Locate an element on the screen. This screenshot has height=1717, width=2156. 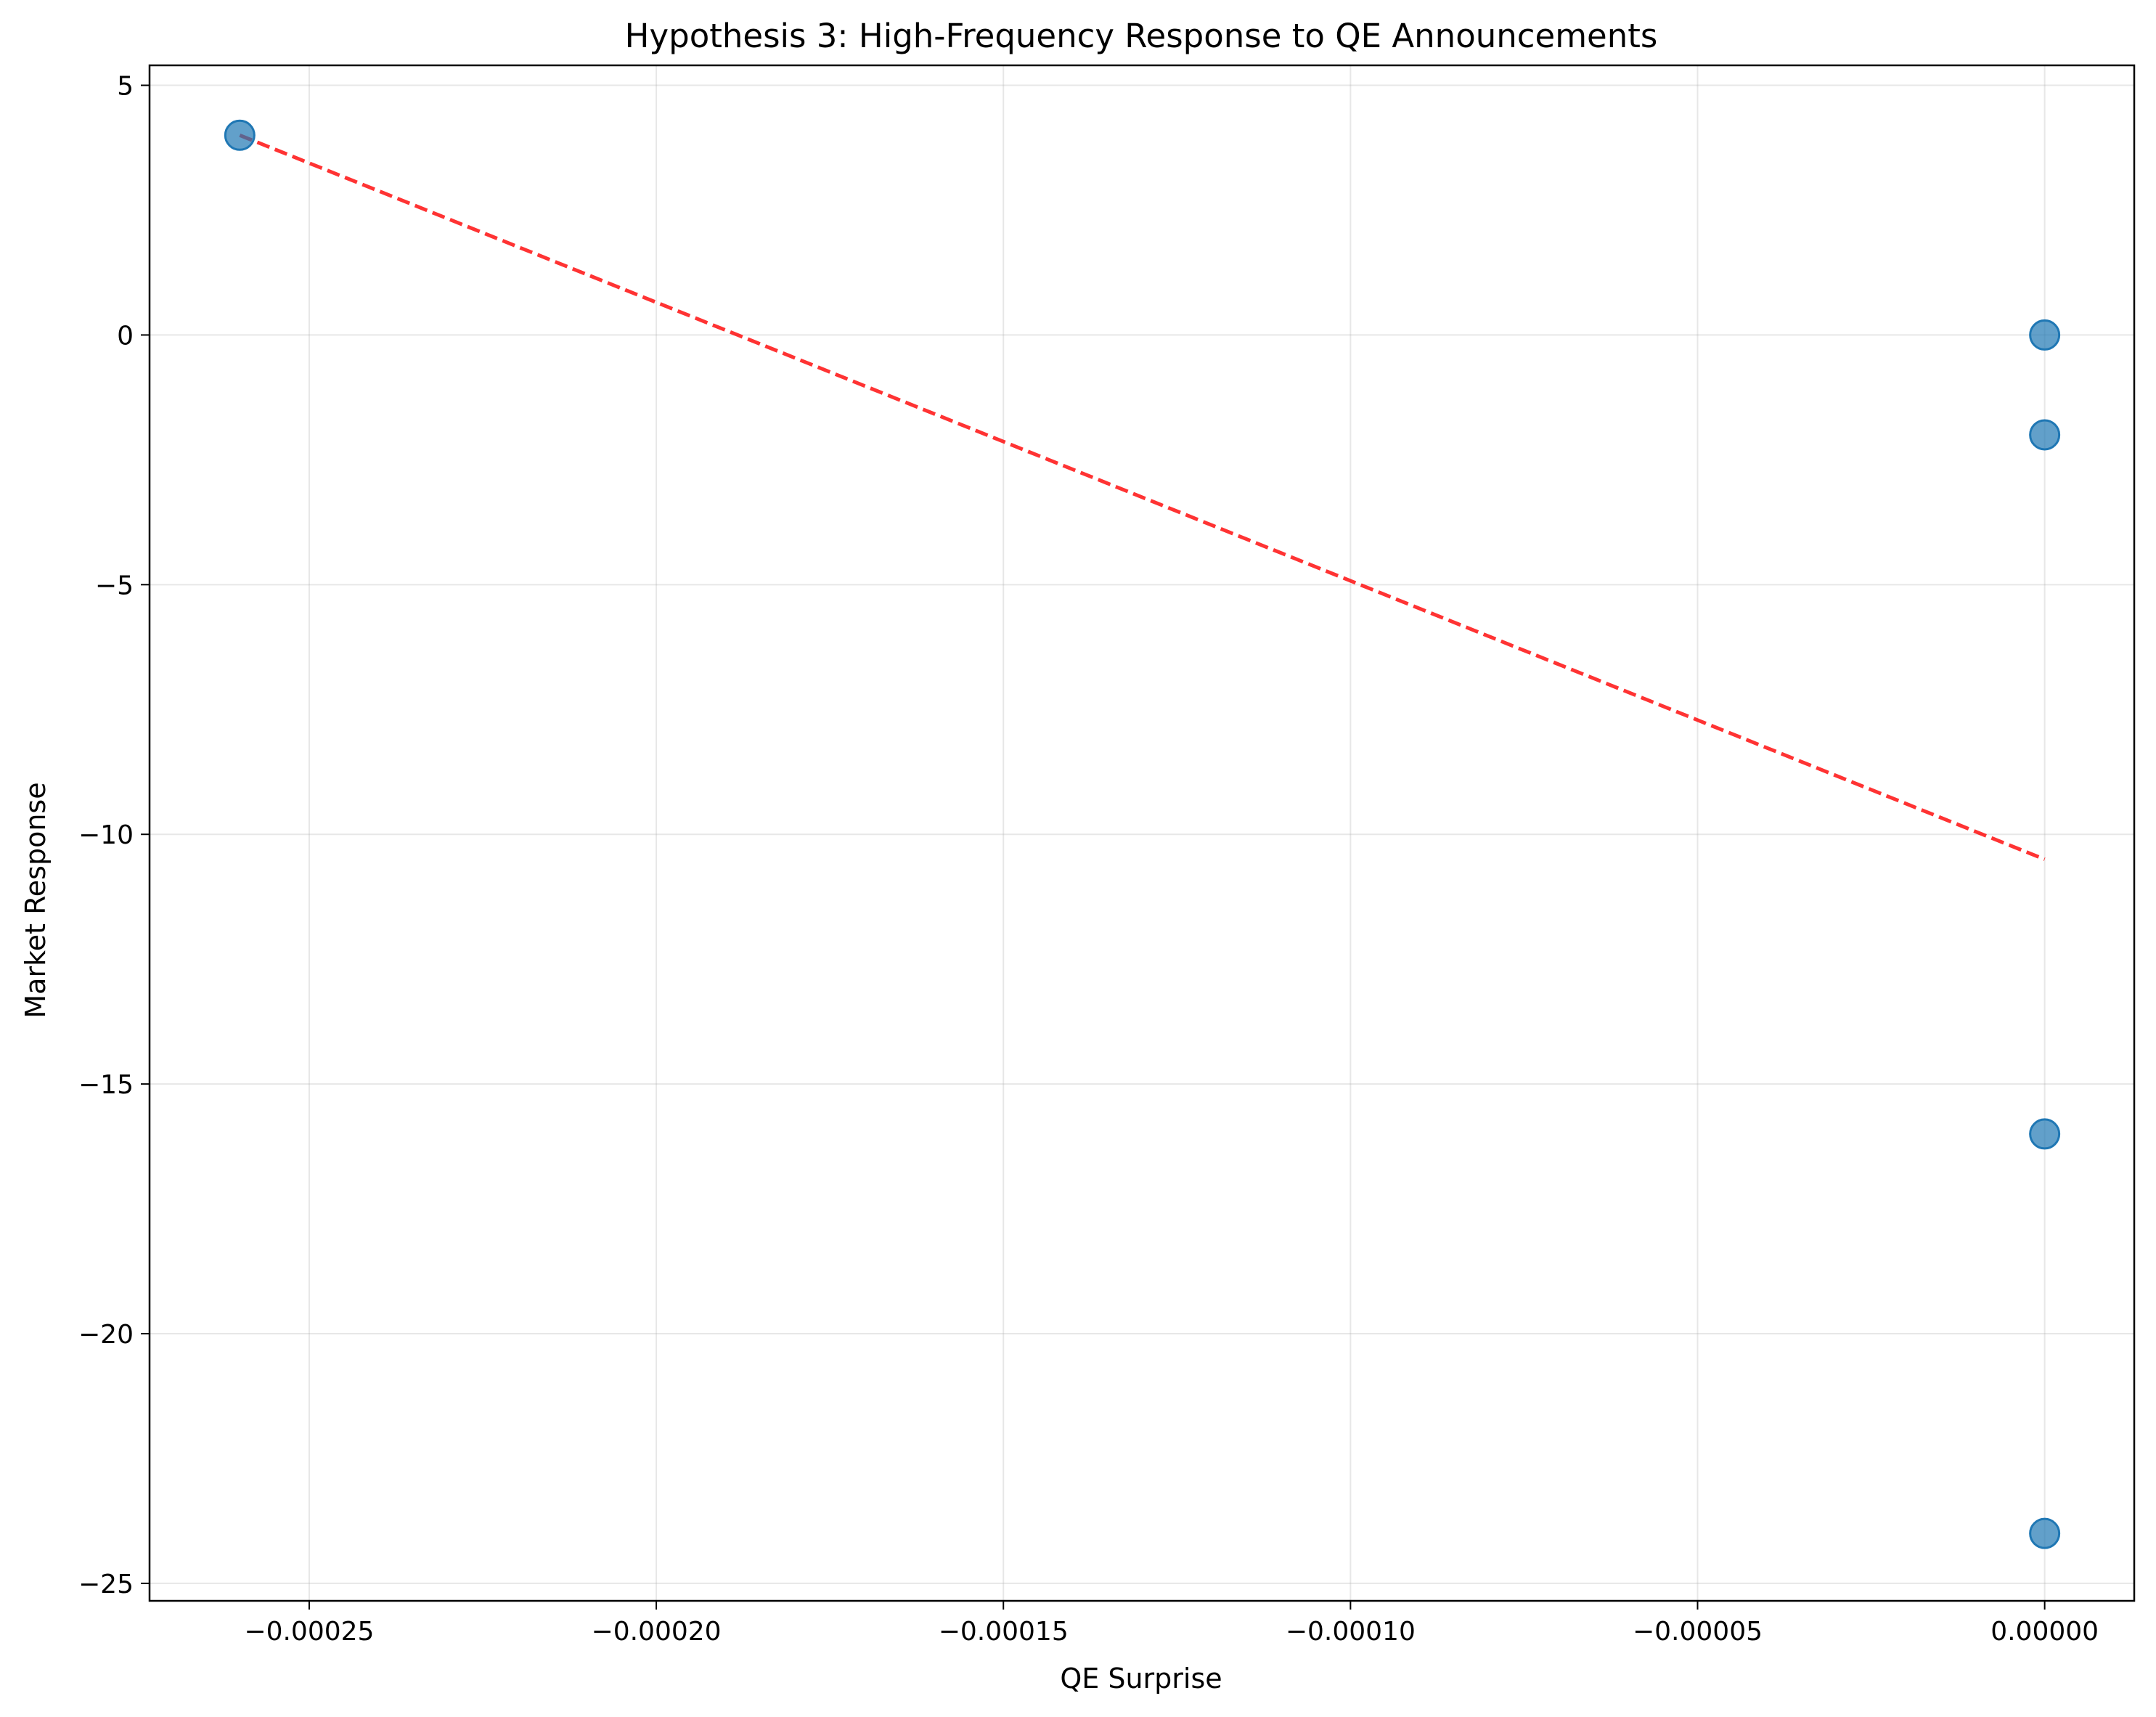
y-axis-ticks: 5 0 −5 −10 −15 −20 −25 is located at coordinates (114, 835).